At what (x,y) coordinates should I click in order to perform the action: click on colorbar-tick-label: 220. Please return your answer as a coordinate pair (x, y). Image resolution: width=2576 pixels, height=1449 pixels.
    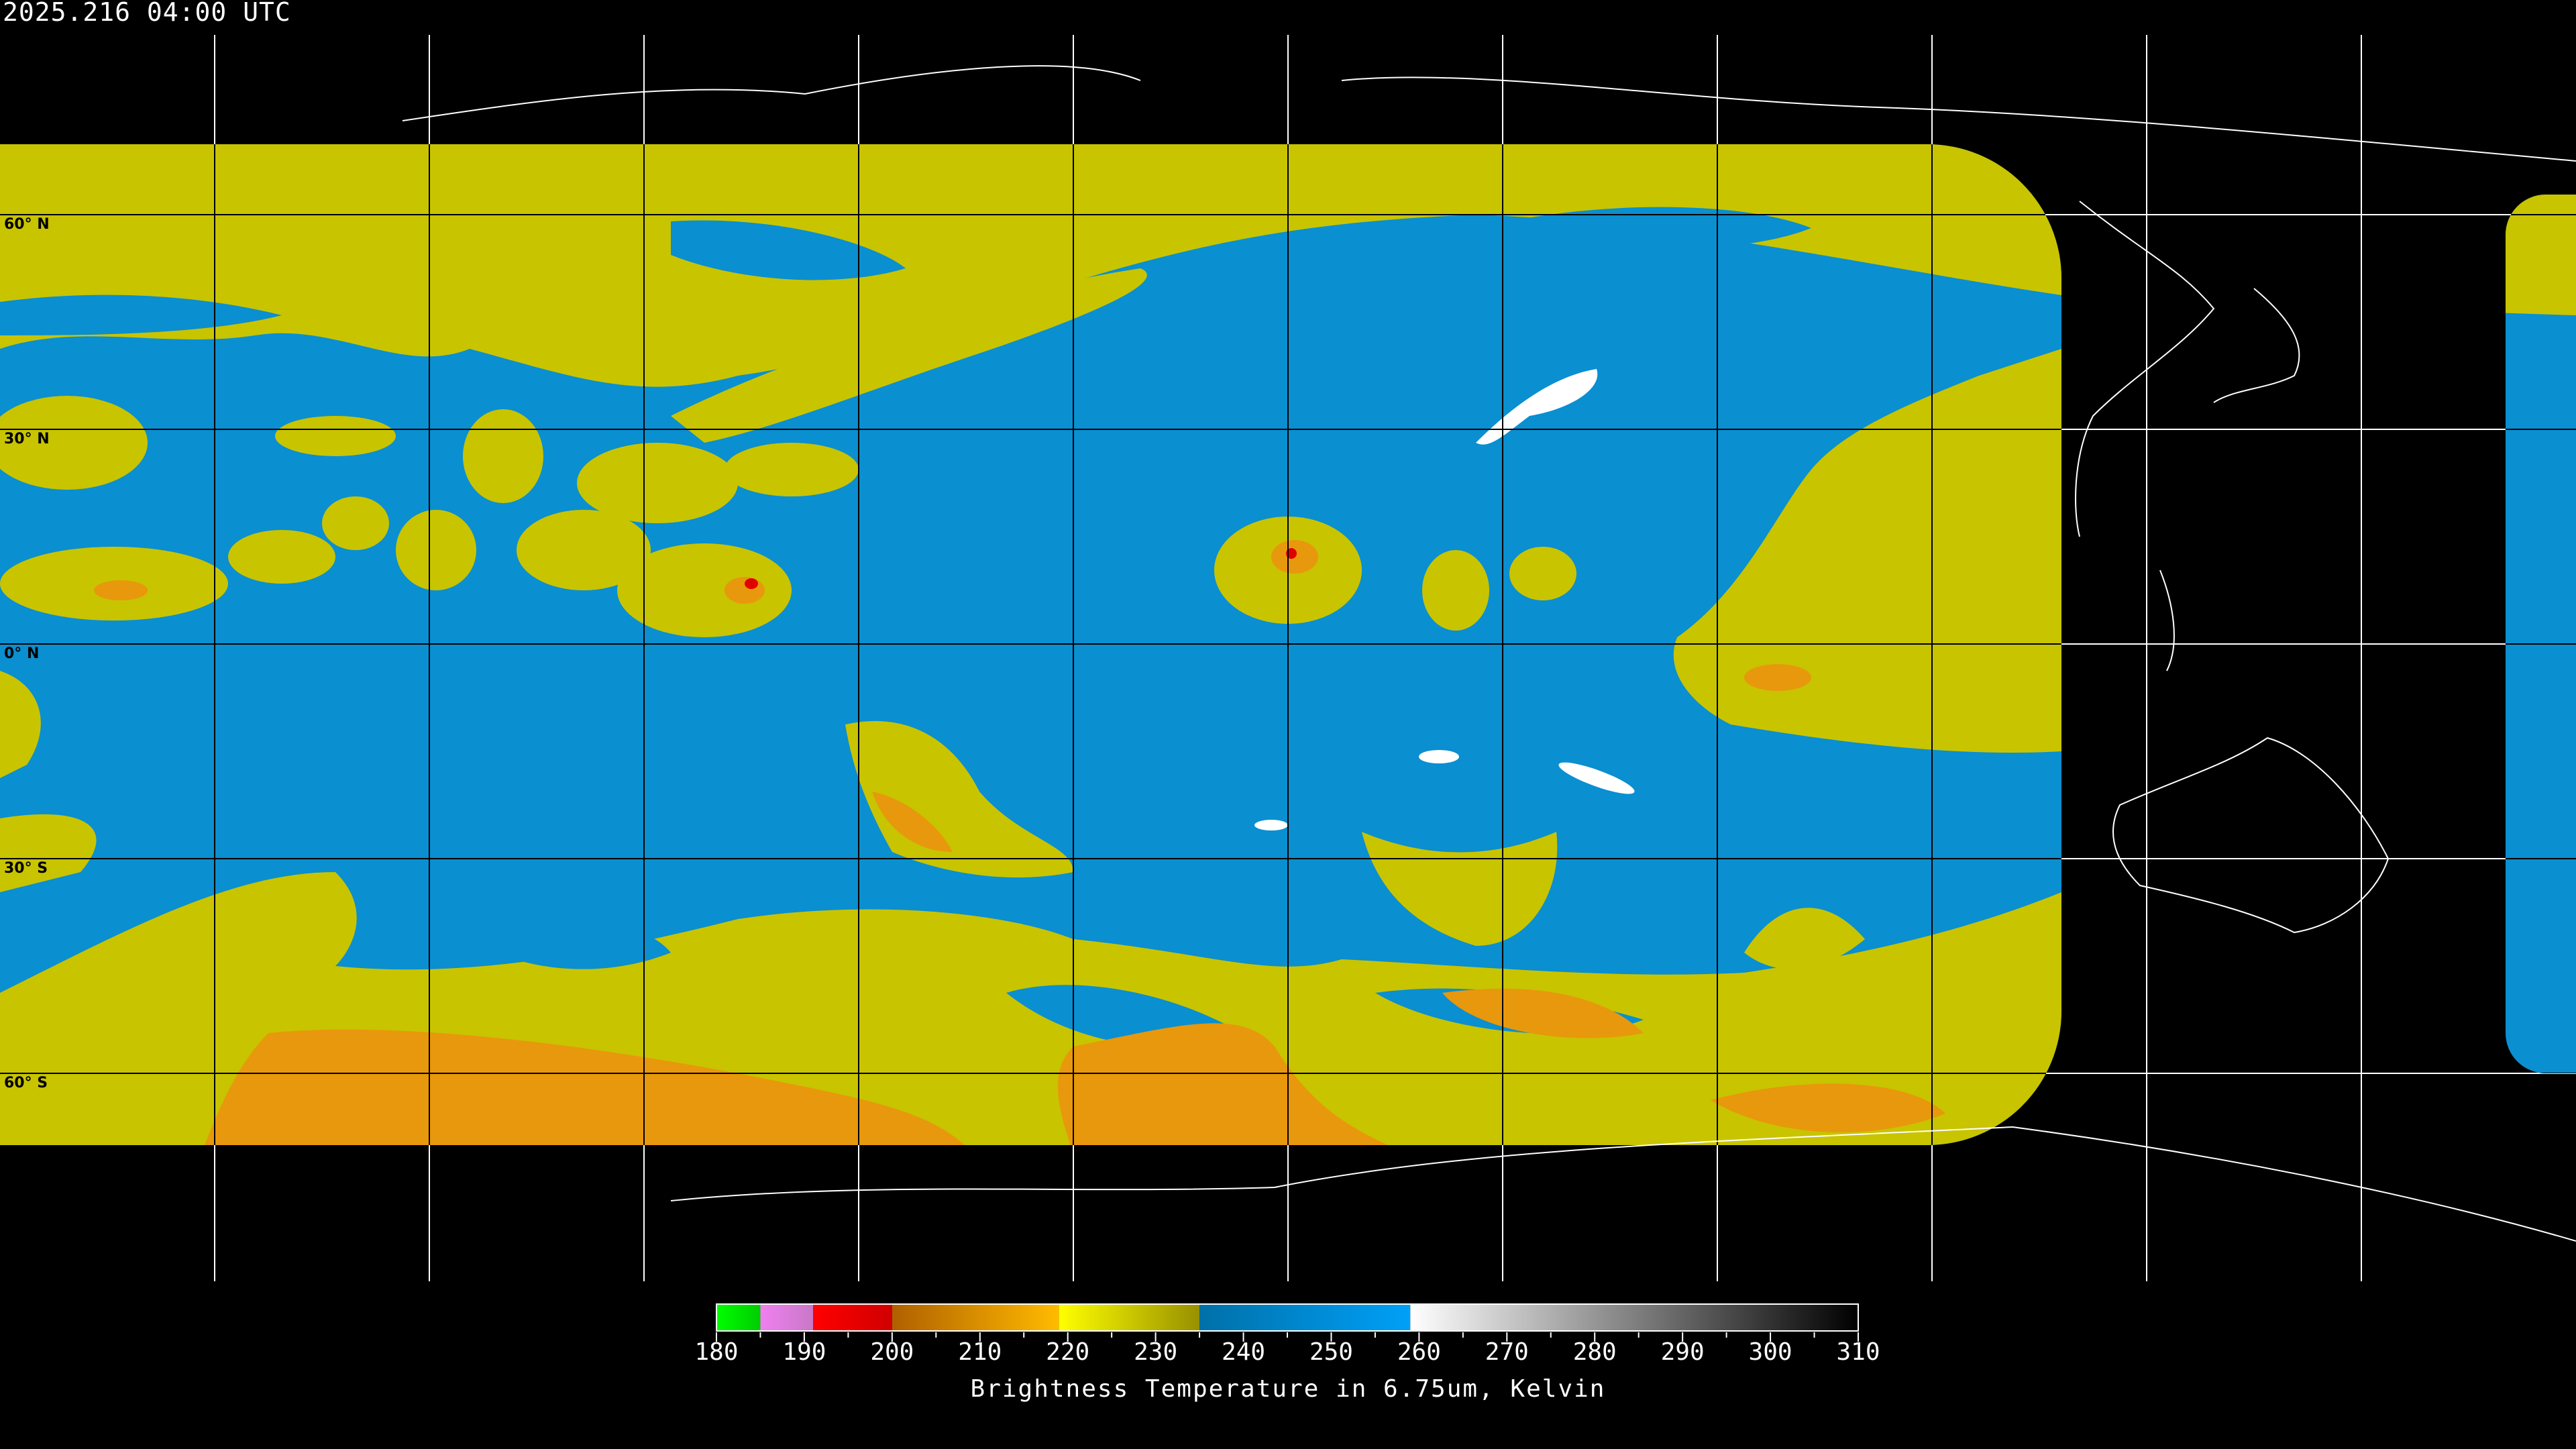
    Looking at the image, I should click on (1068, 1352).